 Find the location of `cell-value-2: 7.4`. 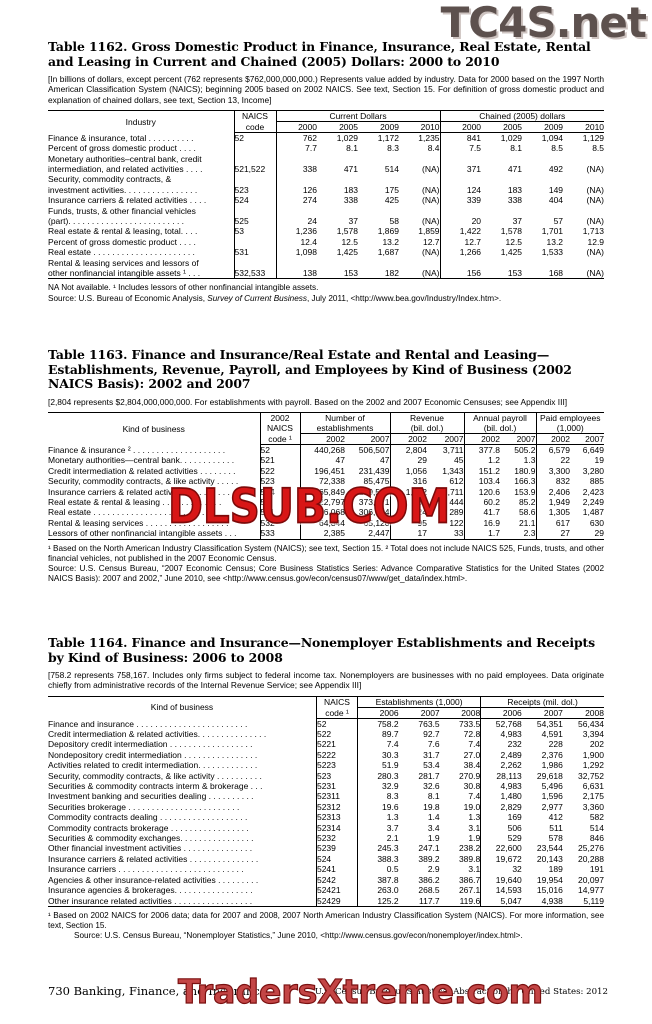

cell-value-2: 7.4 is located at coordinates (474, 744).